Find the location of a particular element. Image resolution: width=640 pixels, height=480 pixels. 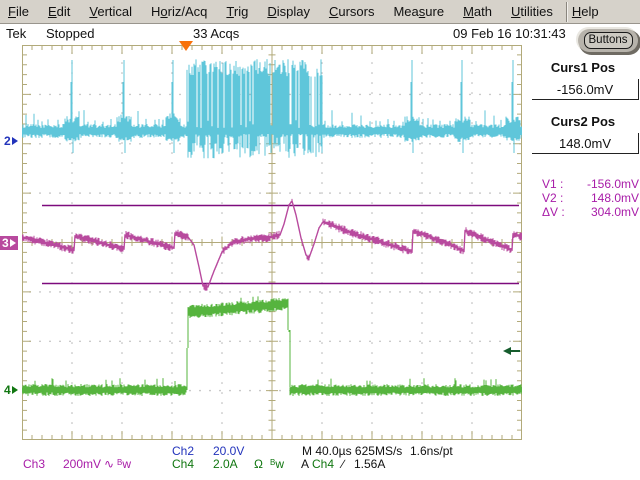

ch4-label: Ch4 is located at coordinates (183, 464).